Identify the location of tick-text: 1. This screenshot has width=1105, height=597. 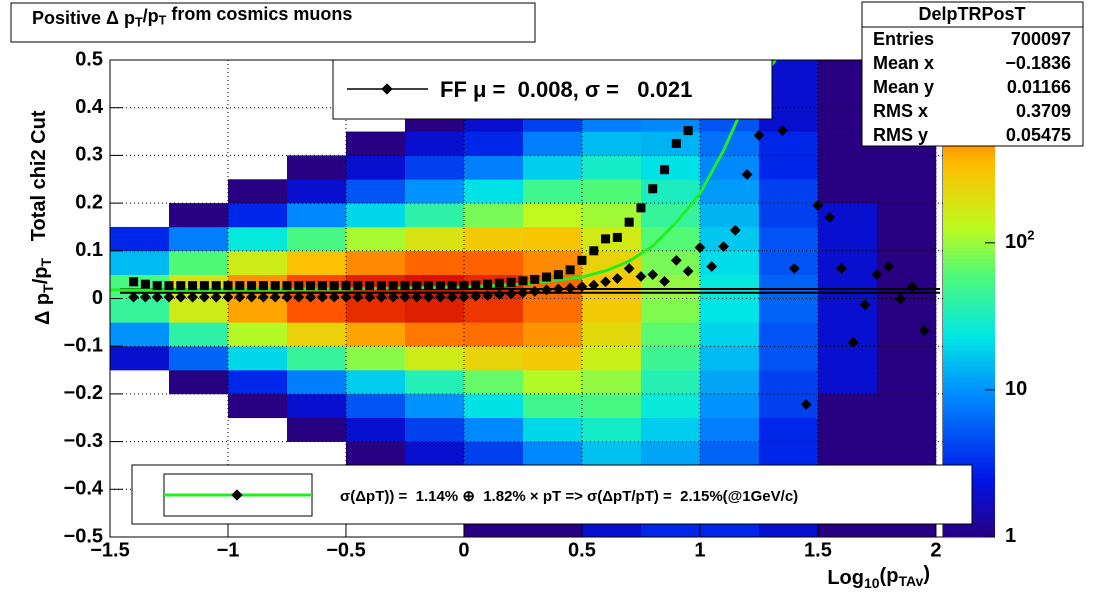
(1010, 536).